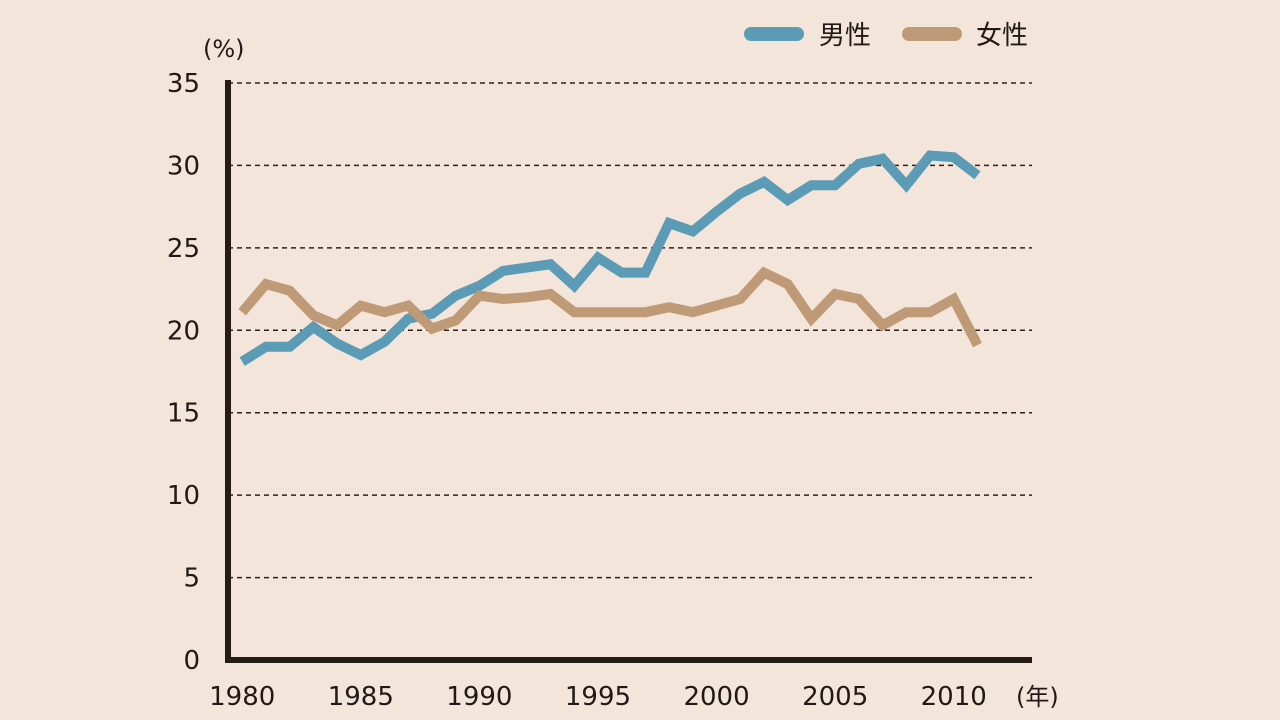  What do you see at coordinates (1037, 697) in the screenshot?
I see `x-axis-unit-label: (年)` at bounding box center [1037, 697].